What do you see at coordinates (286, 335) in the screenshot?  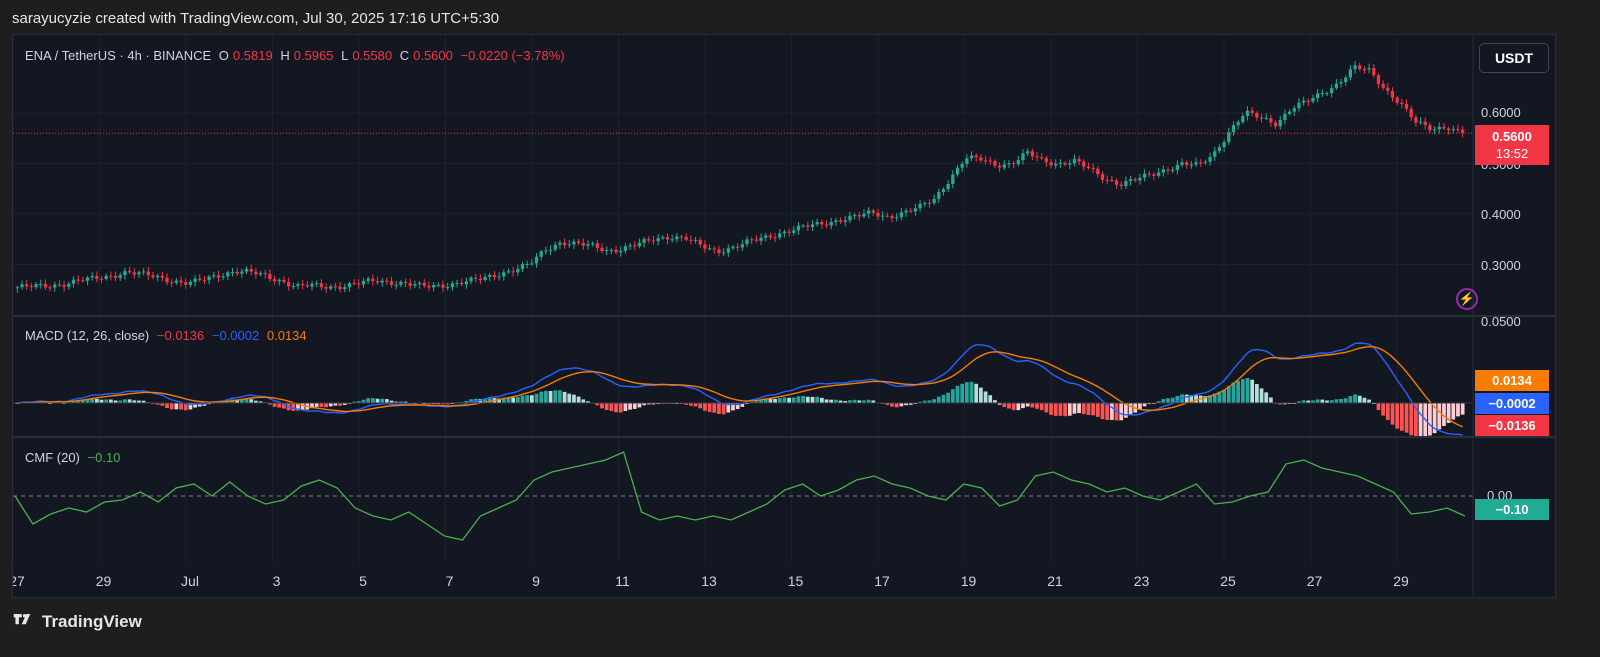 I see `signal-value: 0.0134` at bounding box center [286, 335].